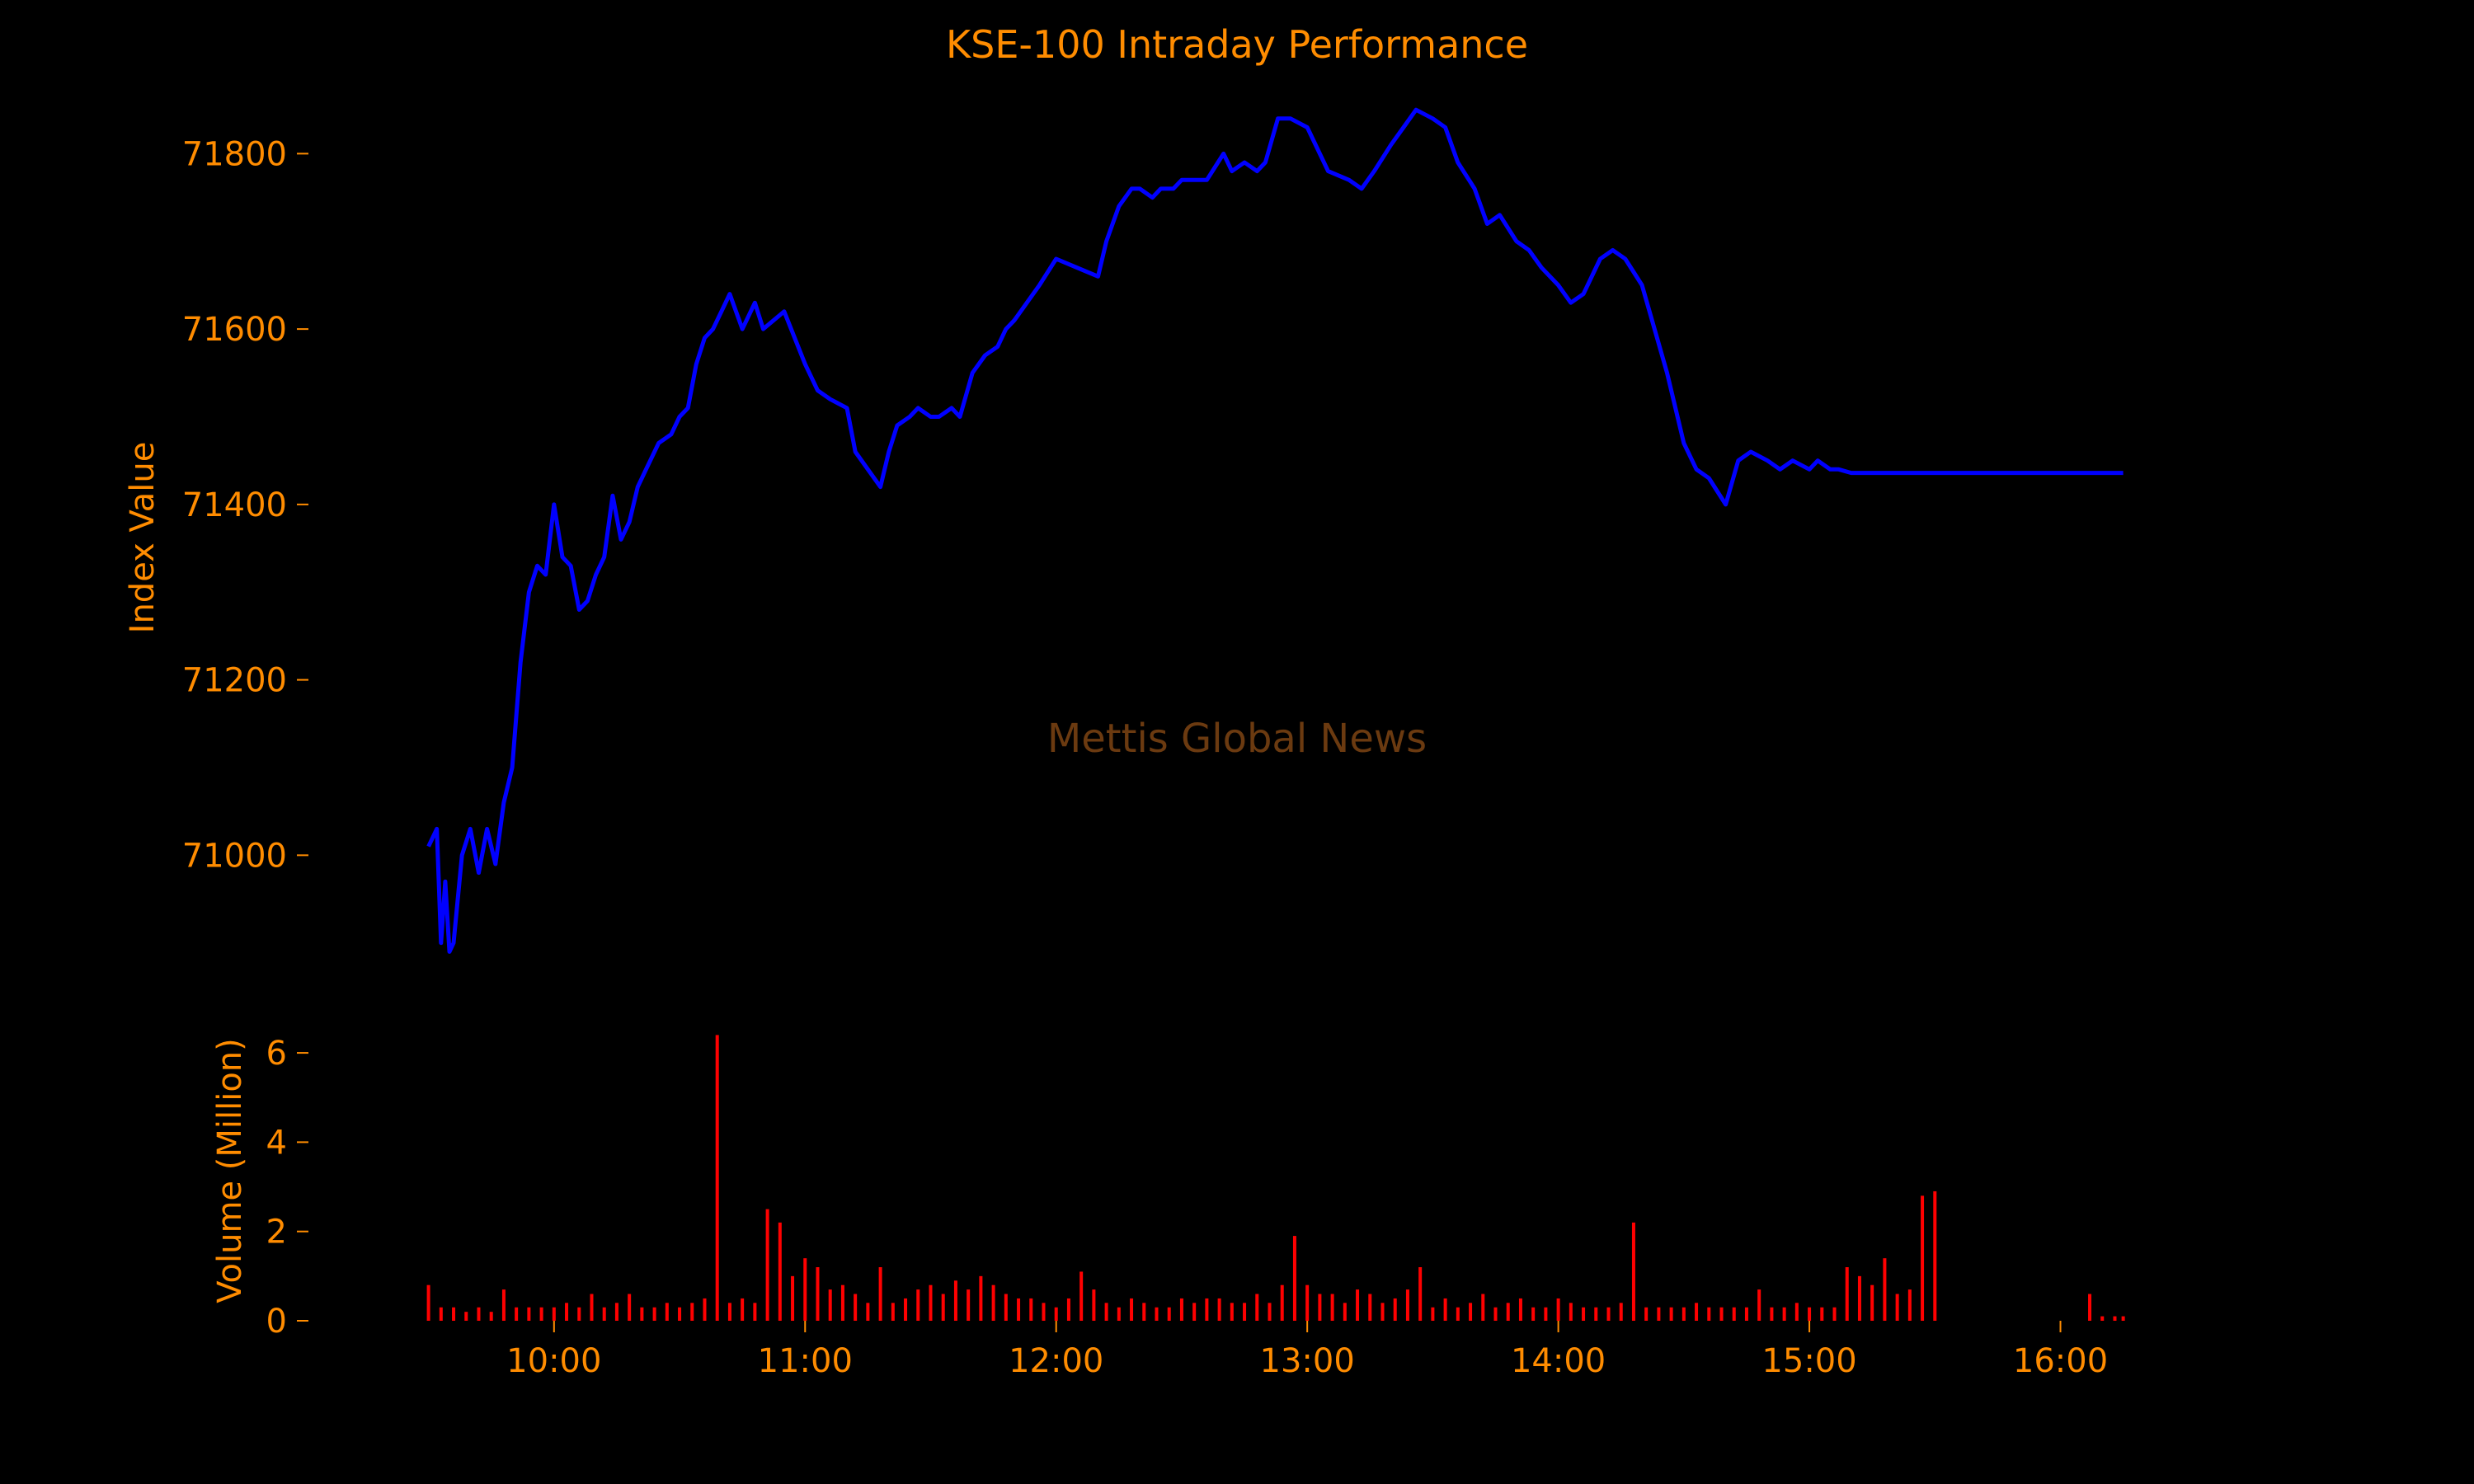  What do you see at coordinates (1307, 1350) in the screenshot?
I see `x-axis-ticks: 10:00 11:00 12:00 13:00 14:00 15:00 16:00` at bounding box center [1307, 1350].